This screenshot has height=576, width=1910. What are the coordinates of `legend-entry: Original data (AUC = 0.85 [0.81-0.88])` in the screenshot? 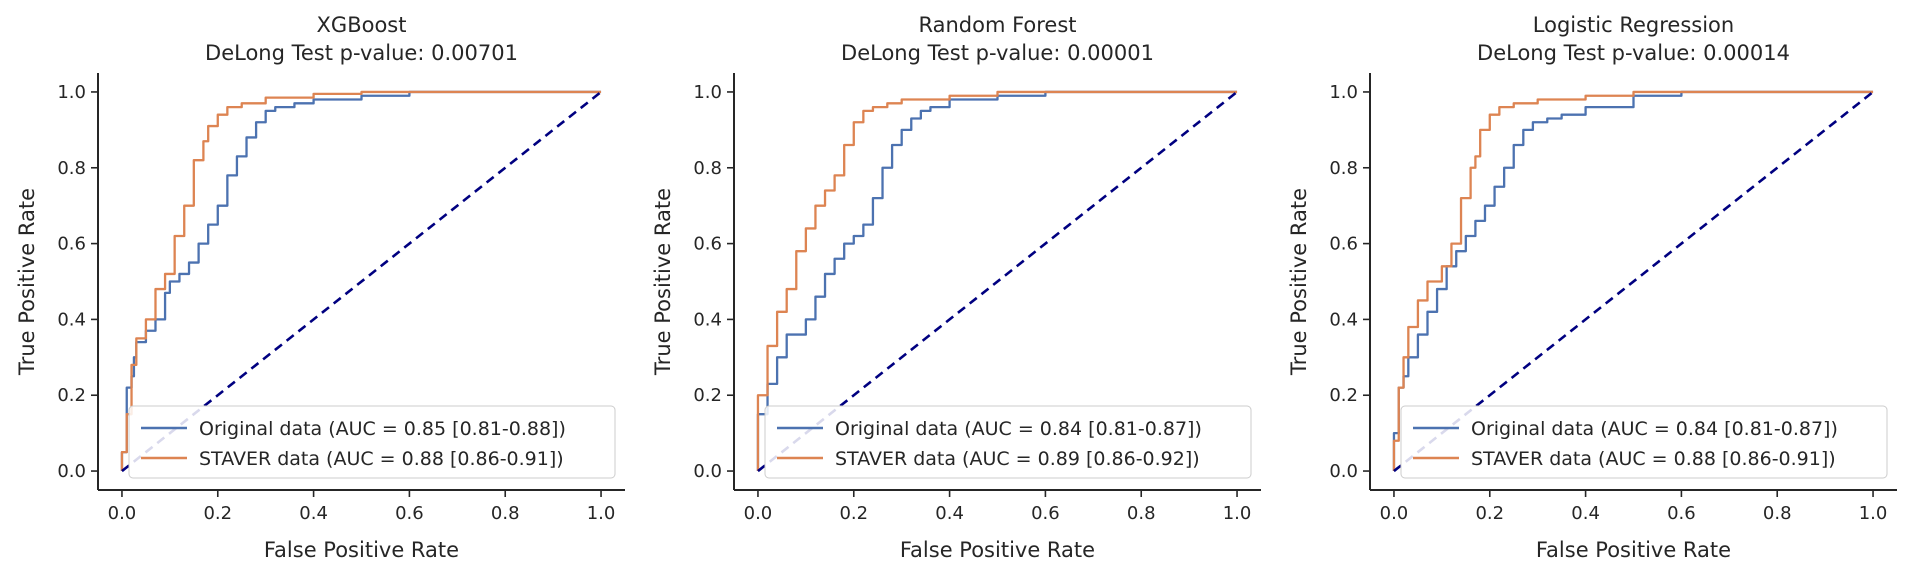 It's located at (382, 429).